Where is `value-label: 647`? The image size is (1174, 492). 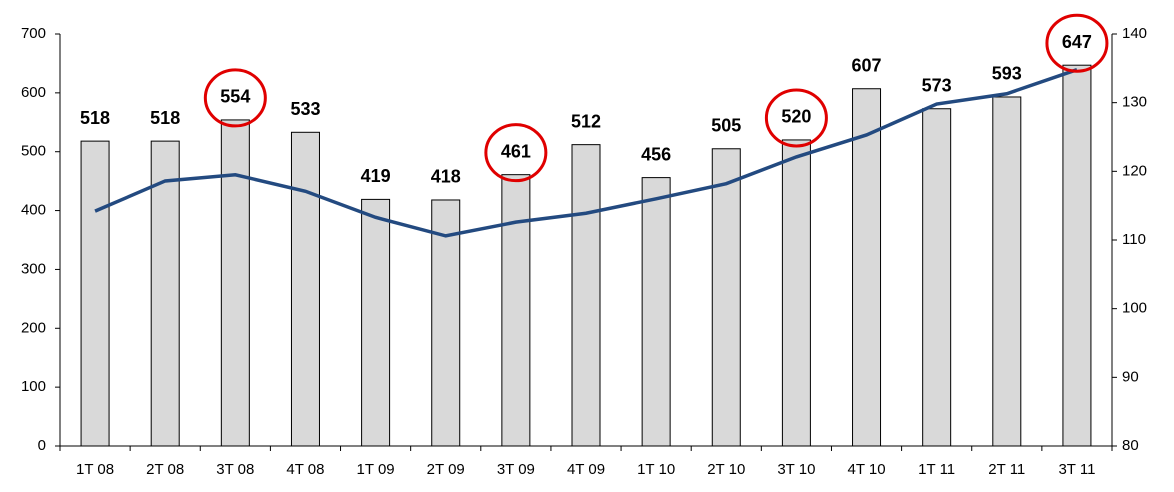
value-label: 647 is located at coordinates (1077, 42).